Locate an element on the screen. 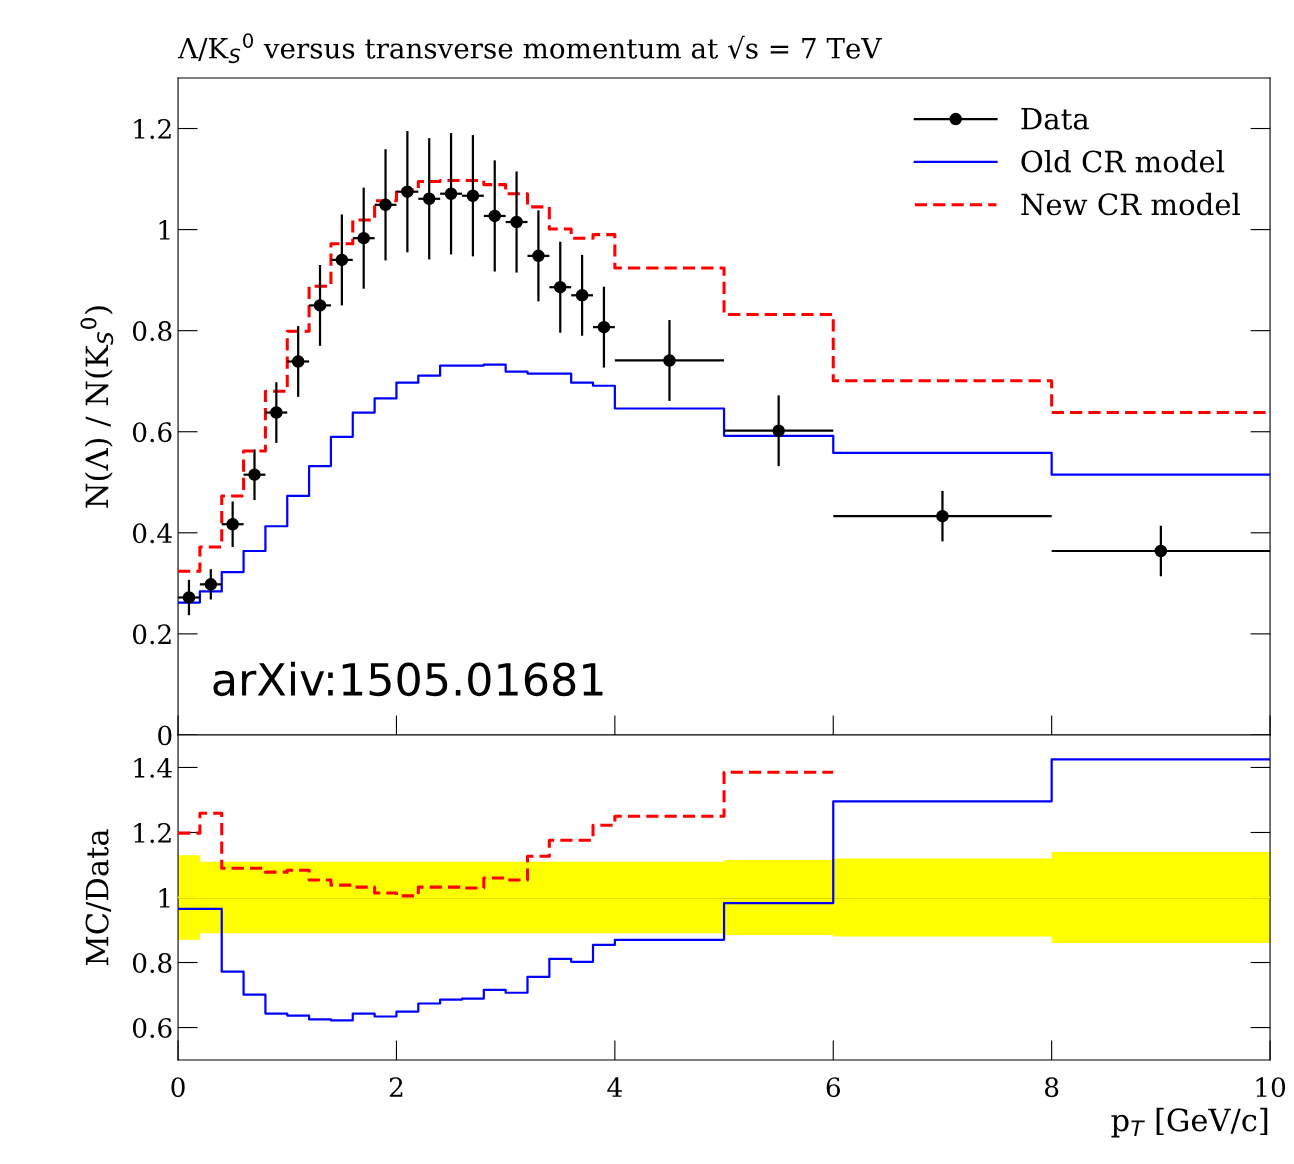  legend-label: Data is located at coordinates (1055, 119).